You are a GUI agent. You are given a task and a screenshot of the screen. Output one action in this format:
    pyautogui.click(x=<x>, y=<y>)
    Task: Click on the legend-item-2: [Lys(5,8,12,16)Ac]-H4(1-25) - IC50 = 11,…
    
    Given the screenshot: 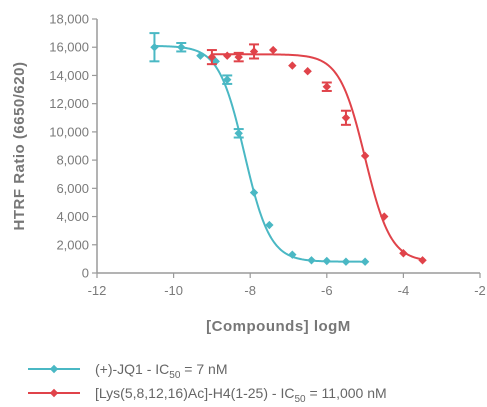 What is the action you would take?
    pyautogui.click(x=207, y=395)
    